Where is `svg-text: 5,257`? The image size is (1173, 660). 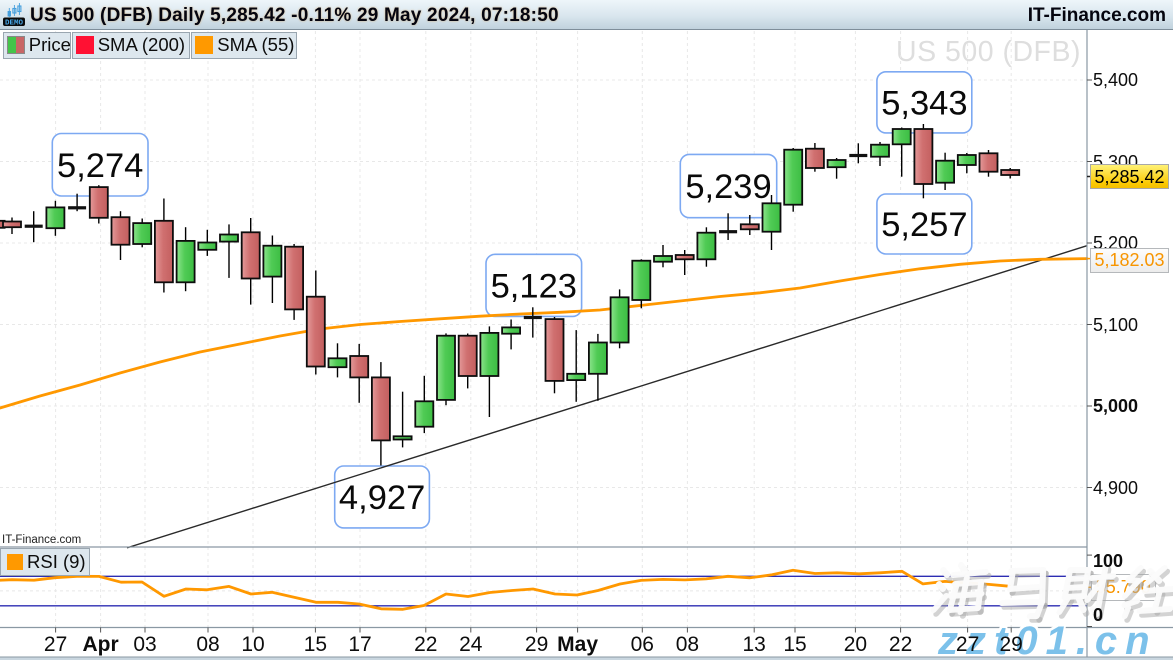
svg-text: 5,257 is located at coordinates (924, 225).